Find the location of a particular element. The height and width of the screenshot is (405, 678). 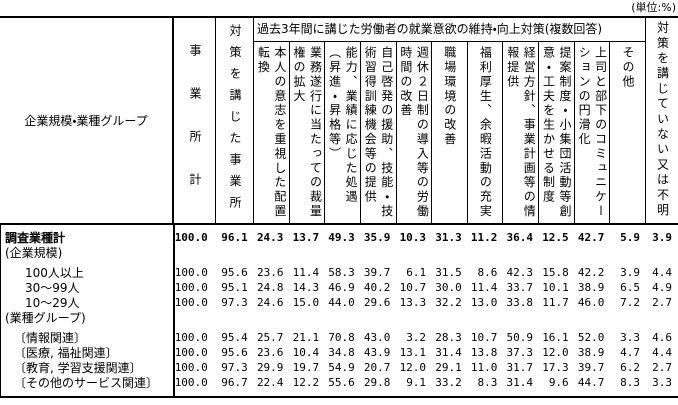

stub-header-label: 企業規模・業種グループ is located at coordinates (86, 121).